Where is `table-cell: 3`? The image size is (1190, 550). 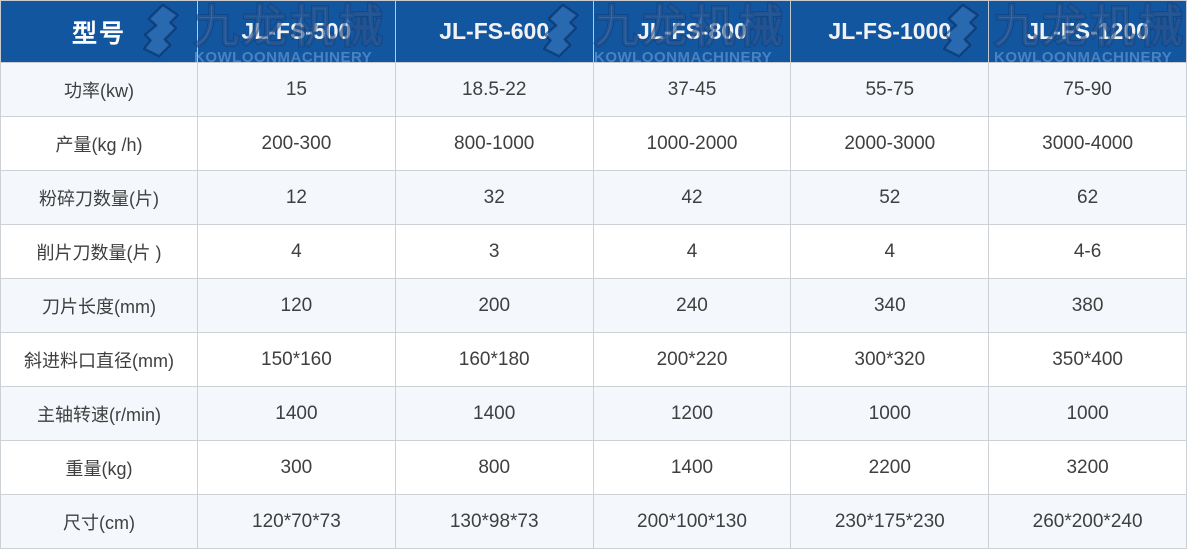
table-cell: 3 is located at coordinates (494, 251).